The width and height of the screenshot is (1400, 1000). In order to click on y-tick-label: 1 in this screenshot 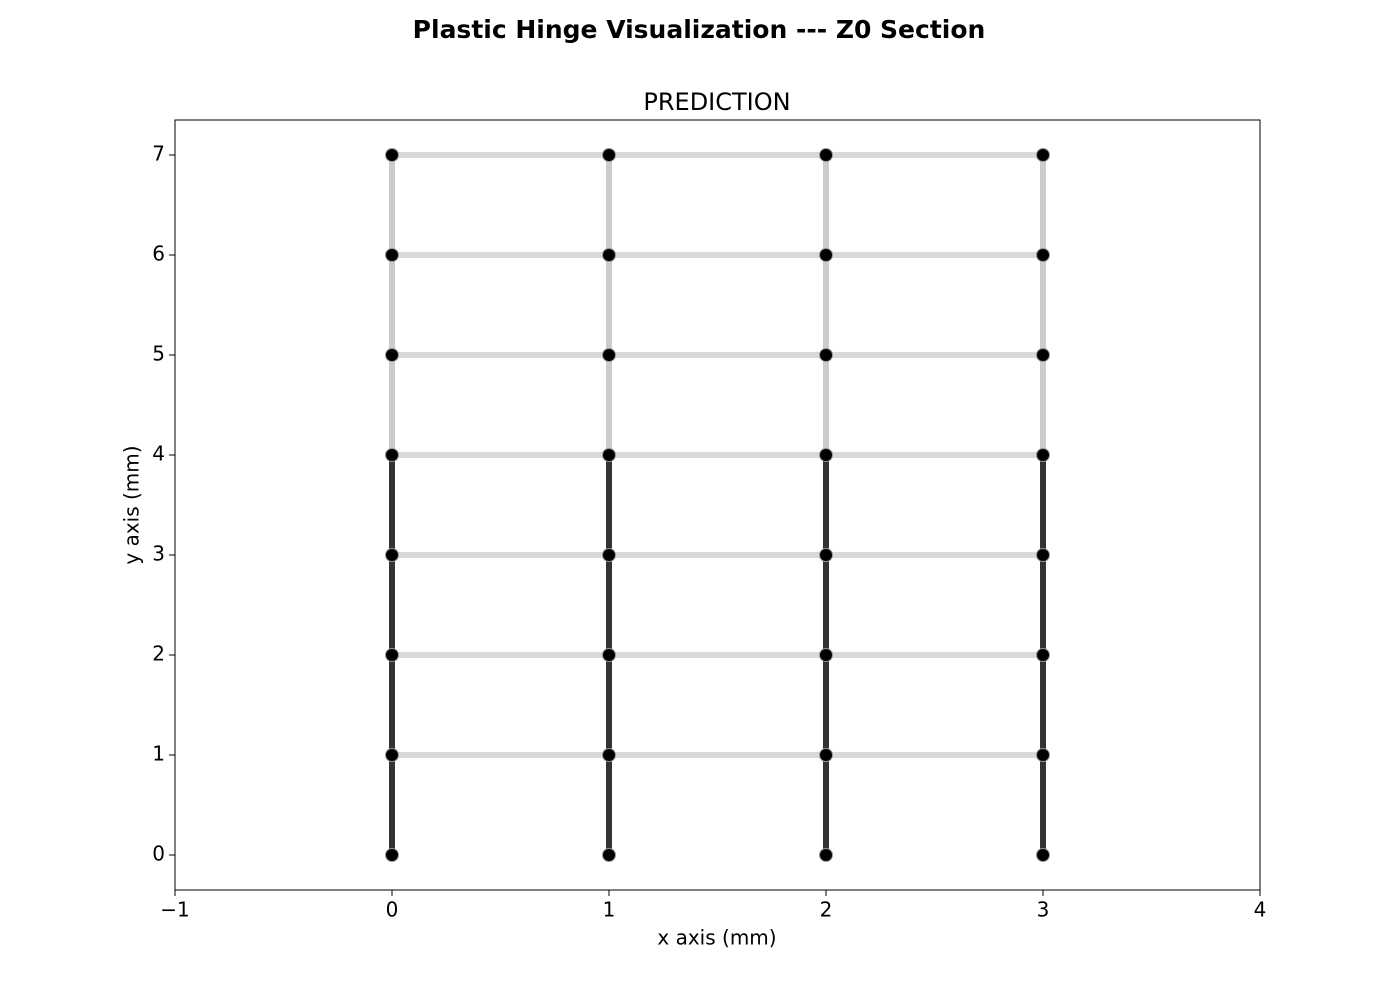, I will do `click(158, 754)`.